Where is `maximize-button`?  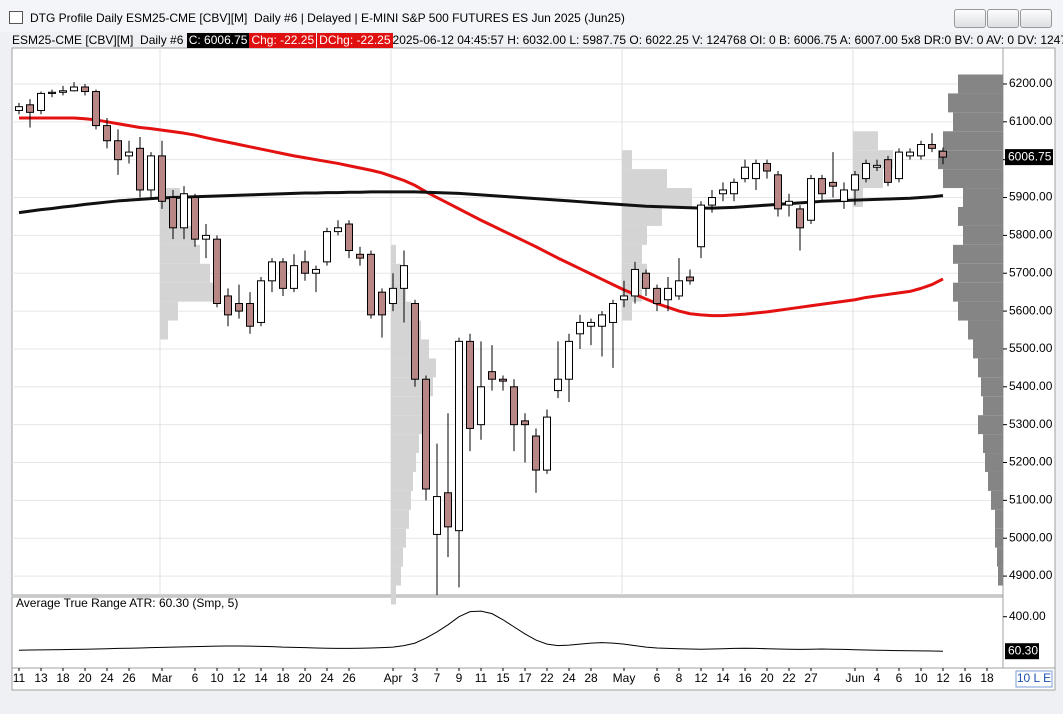
maximize-button is located at coordinates (1003, 18).